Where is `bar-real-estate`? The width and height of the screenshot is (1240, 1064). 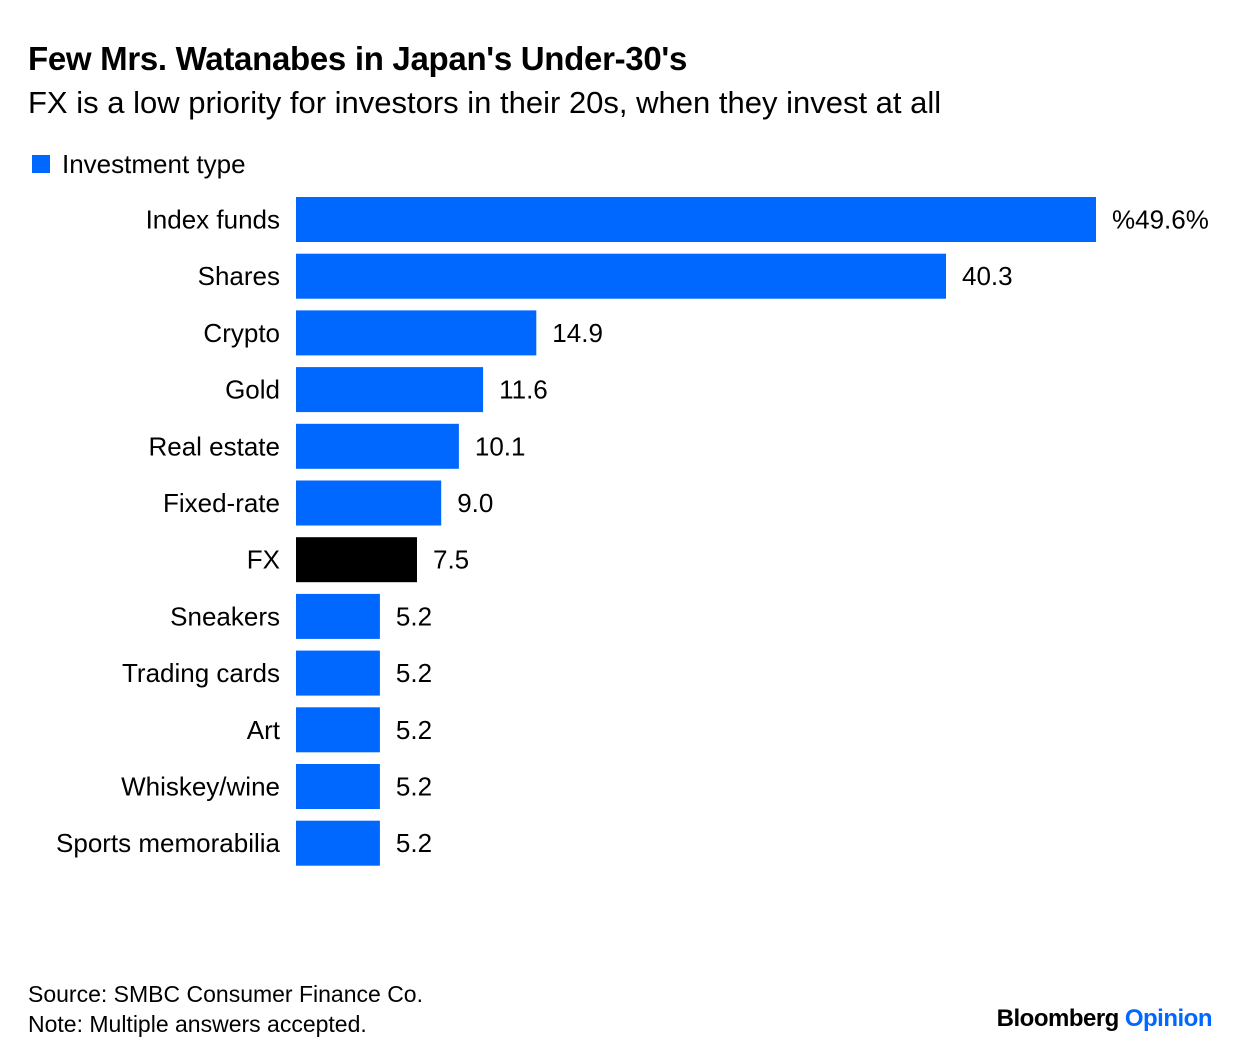 bar-real-estate is located at coordinates (377, 446).